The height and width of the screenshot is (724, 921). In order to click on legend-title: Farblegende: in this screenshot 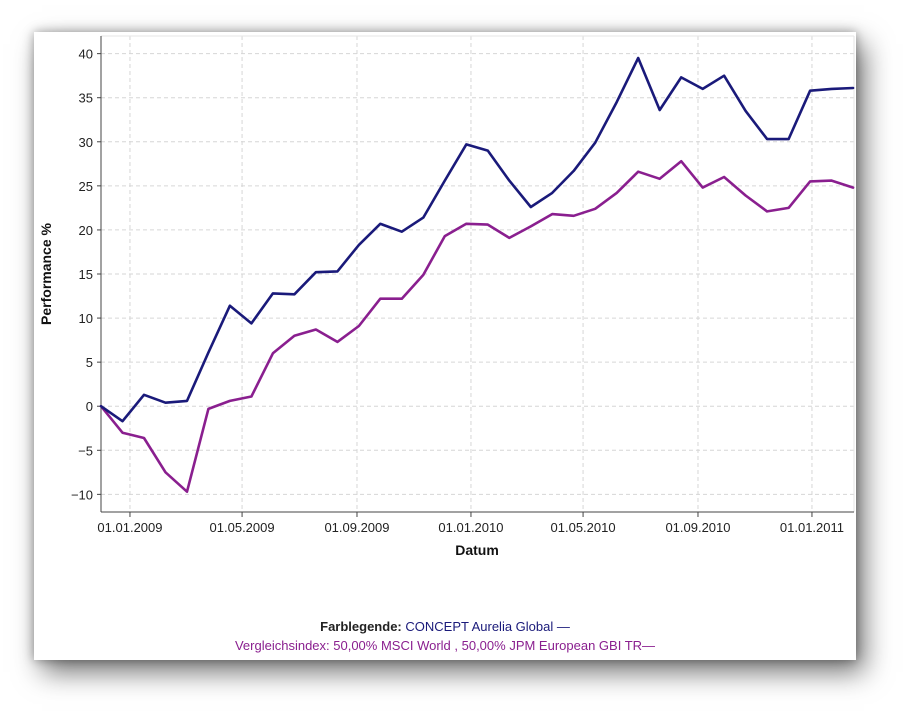, I will do `click(361, 626)`.